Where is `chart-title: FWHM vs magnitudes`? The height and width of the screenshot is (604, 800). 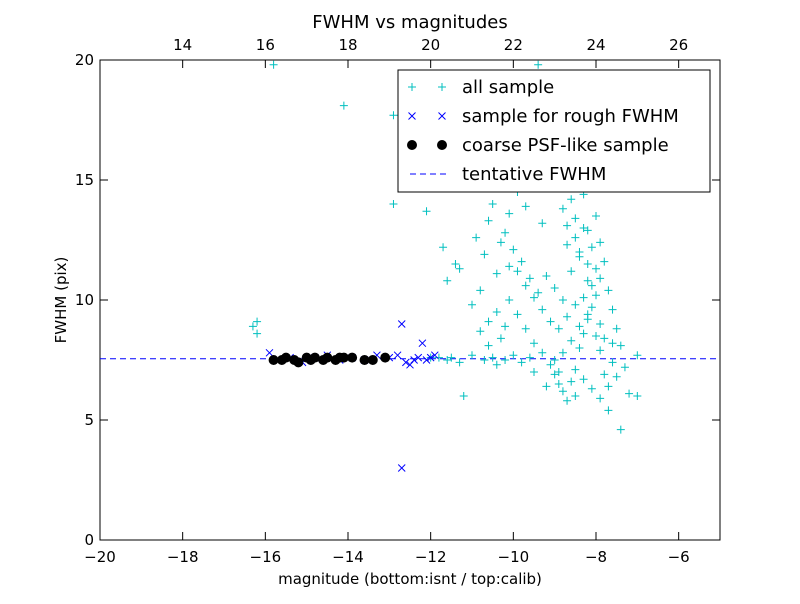 chart-title: FWHM vs magnitudes is located at coordinates (409, 22).